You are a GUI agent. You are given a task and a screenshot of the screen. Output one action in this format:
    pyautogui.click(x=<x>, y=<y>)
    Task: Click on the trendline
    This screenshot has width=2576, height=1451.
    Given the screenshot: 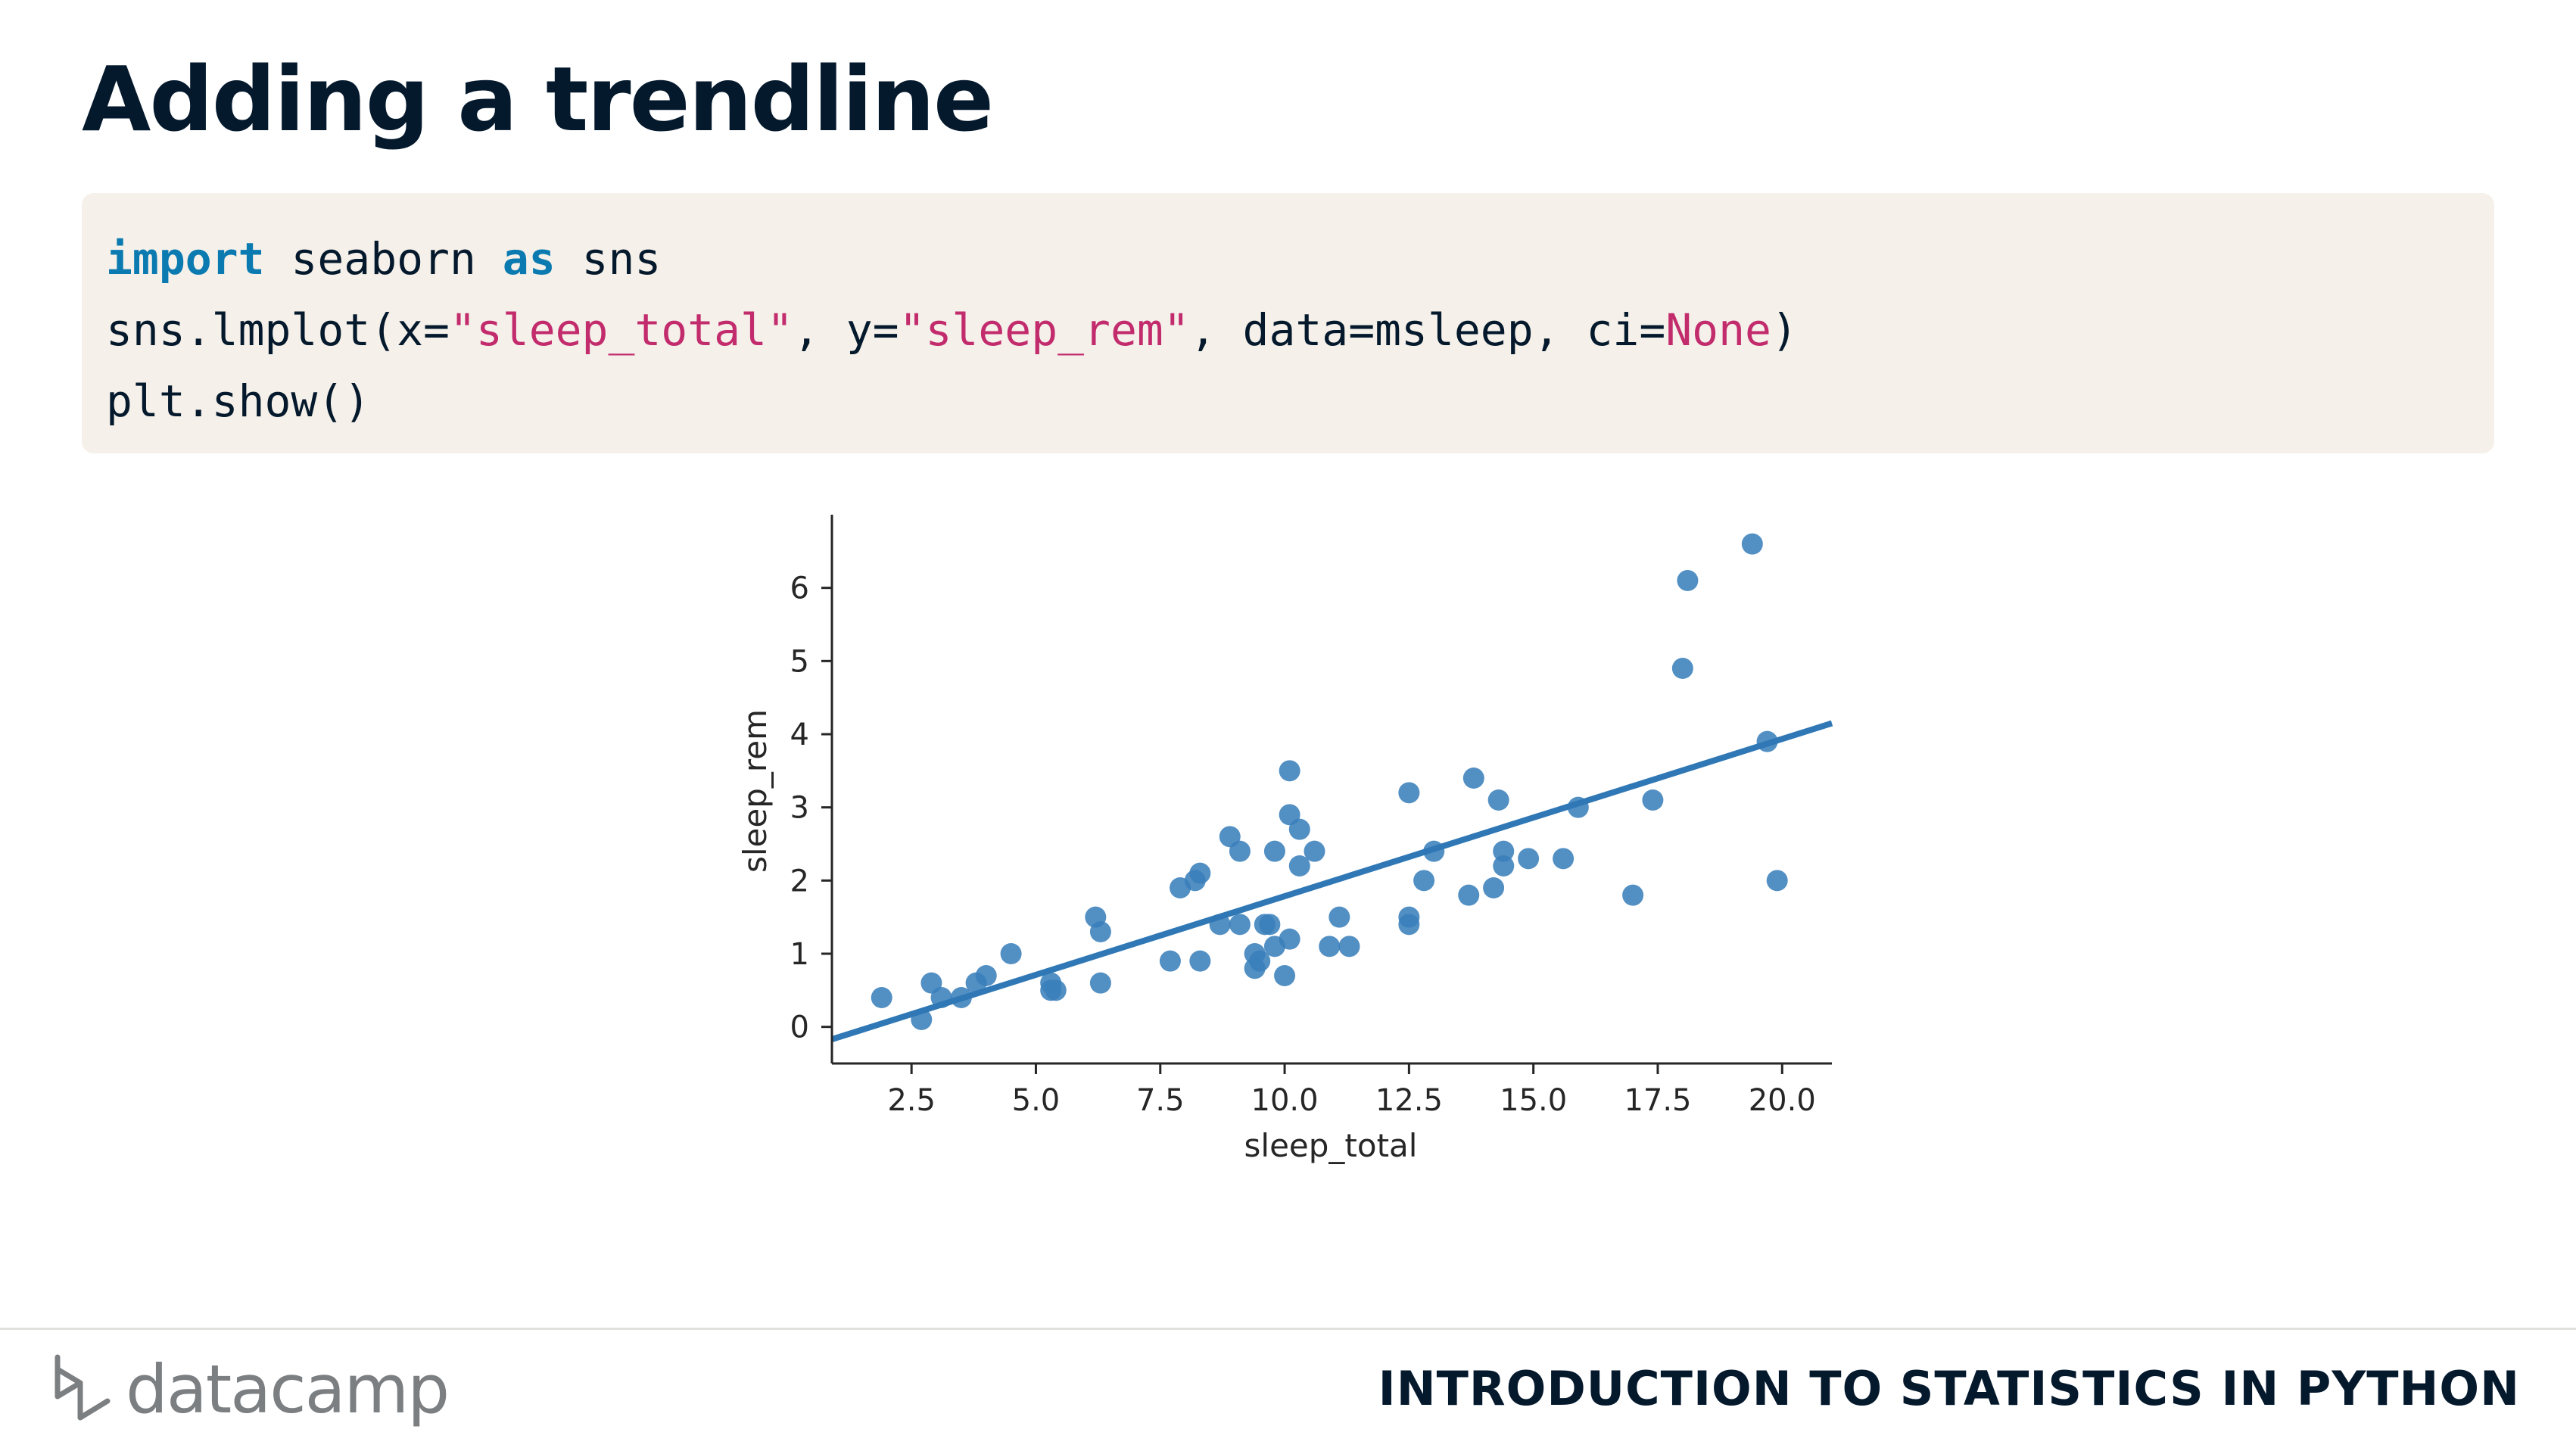 What is the action you would take?
    pyautogui.click(x=1331, y=881)
    